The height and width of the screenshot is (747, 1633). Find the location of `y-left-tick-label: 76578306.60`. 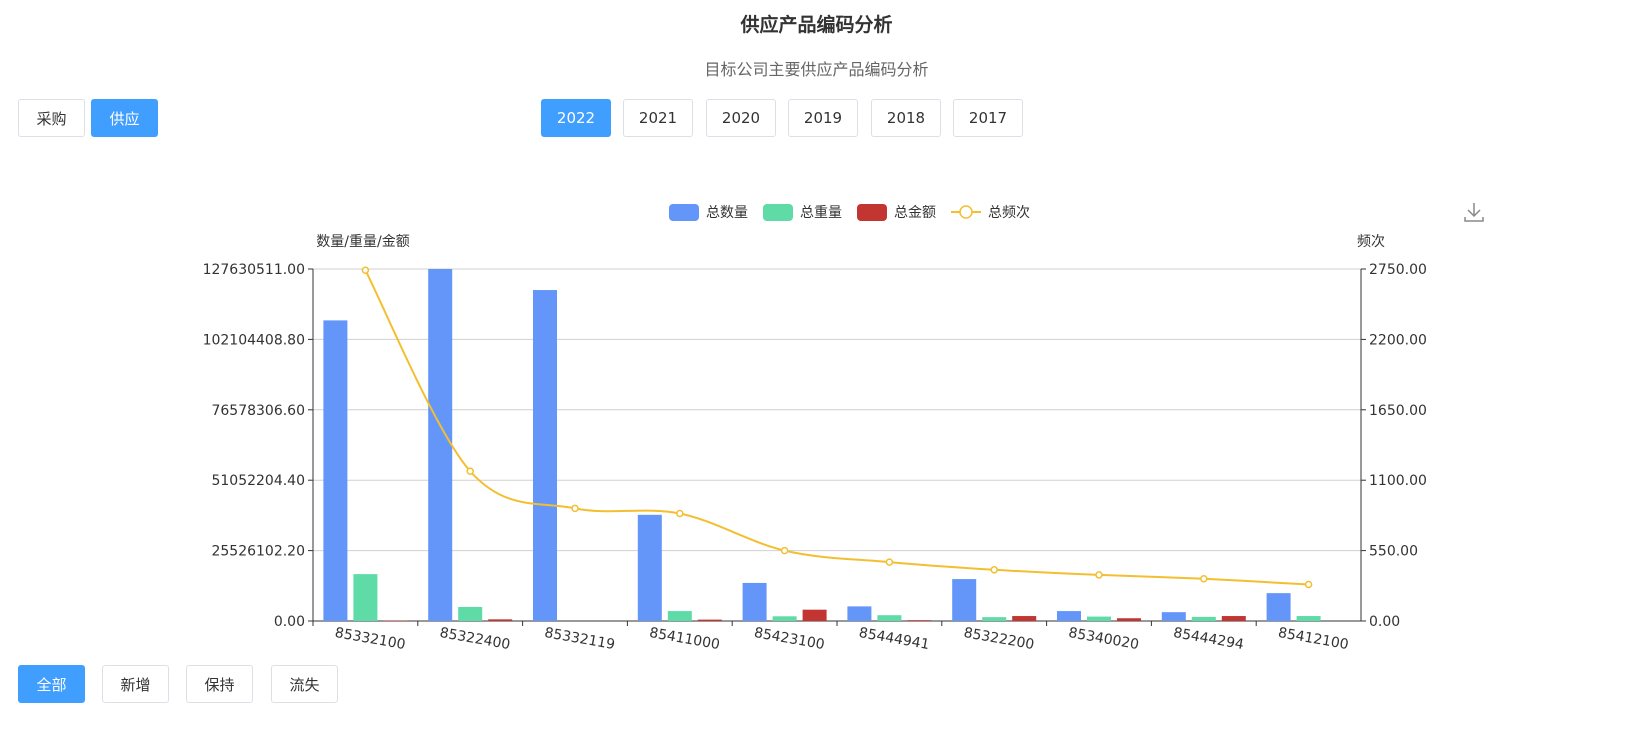

y-left-tick-label: 76578306.60 is located at coordinates (258, 411).